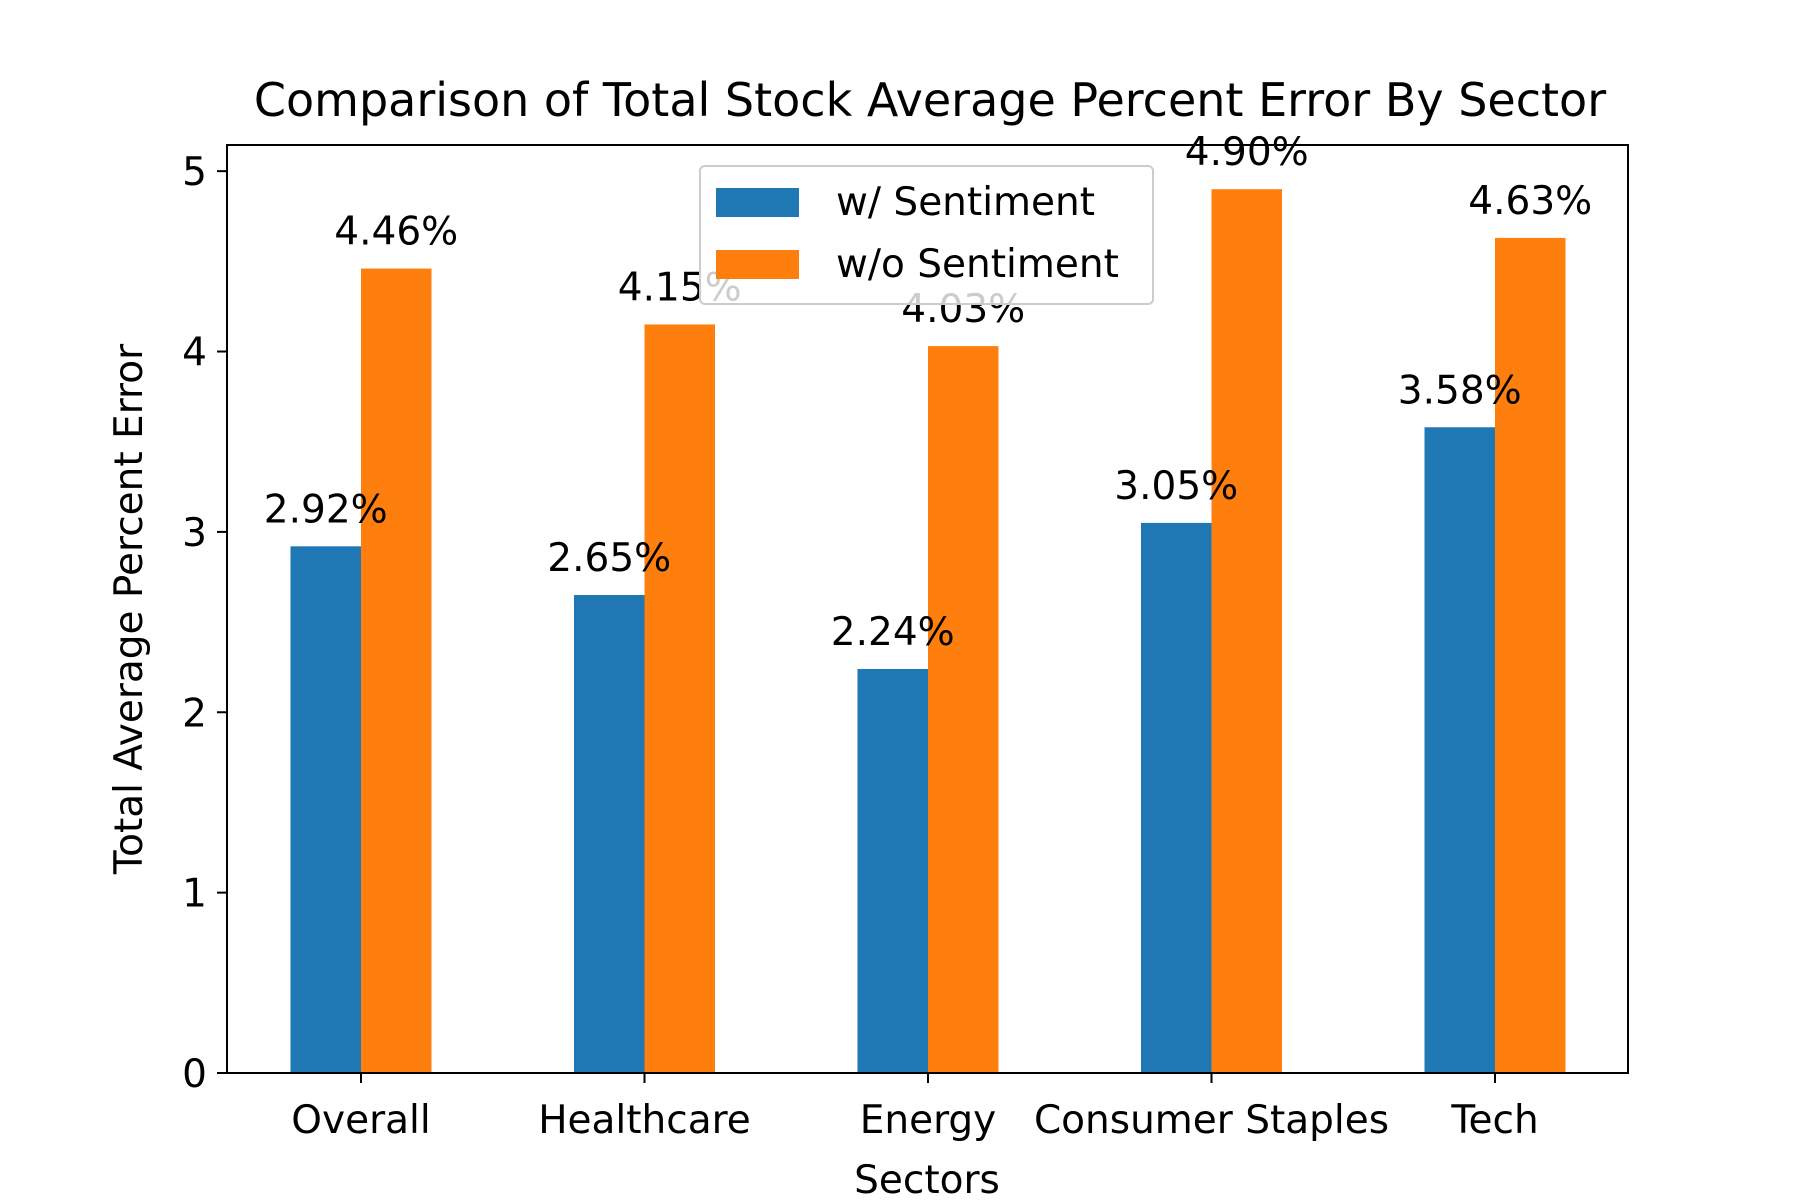 The height and width of the screenshot is (1200, 1800). What do you see at coordinates (644, 1120) in the screenshot?
I see `x-tick-label: Healthcare` at bounding box center [644, 1120].